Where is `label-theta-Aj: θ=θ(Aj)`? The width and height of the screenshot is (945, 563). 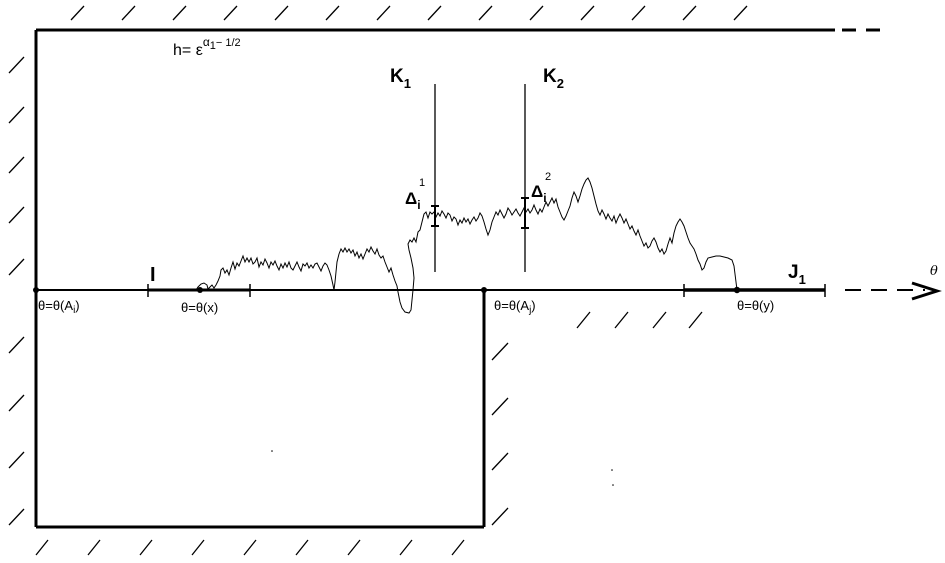
label-theta-Aj: θ=θ(Aj) is located at coordinates (515, 307).